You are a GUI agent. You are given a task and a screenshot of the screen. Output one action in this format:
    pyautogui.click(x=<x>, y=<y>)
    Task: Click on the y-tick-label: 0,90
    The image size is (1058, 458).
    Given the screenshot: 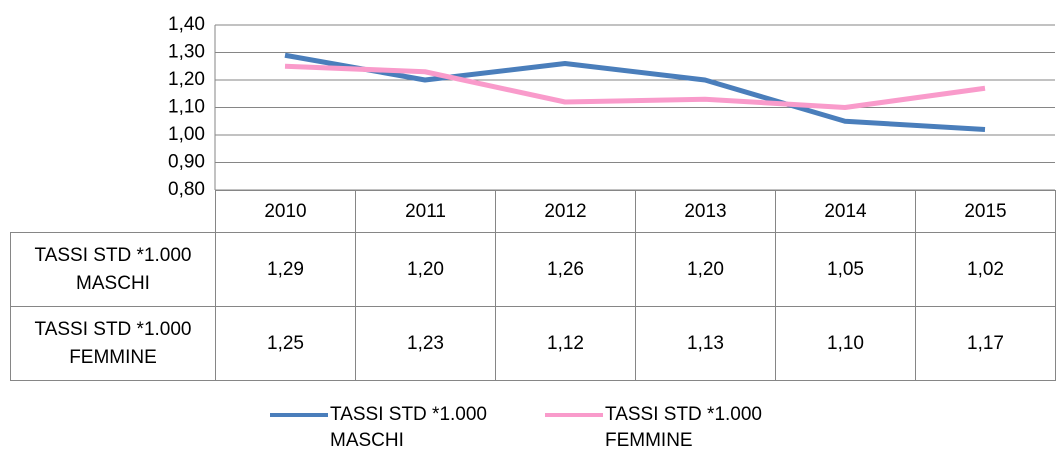 What is the action you would take?
    pyautogui.click(x=186, y=162)
    